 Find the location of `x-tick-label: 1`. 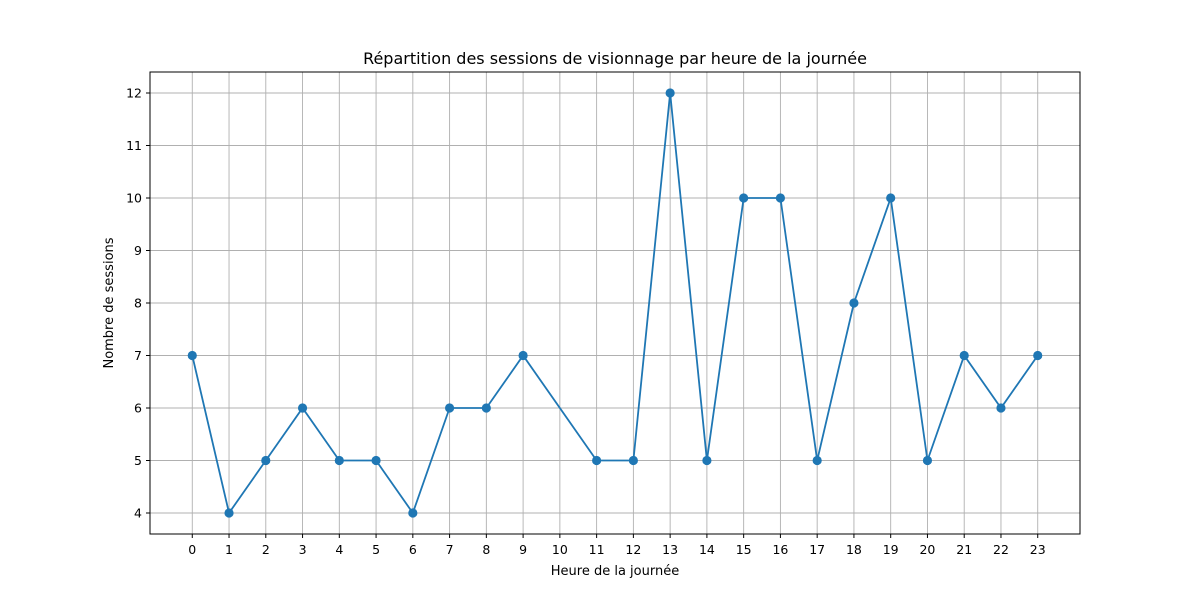

x-tick-label: 1 is located at coordinates (229, 549).